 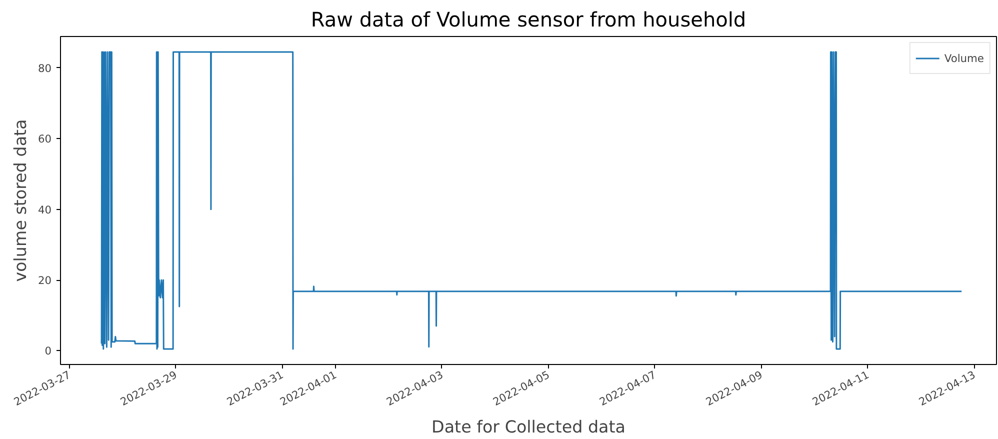 I want to click on legend-label: Volume, so click(x=964, y=58).